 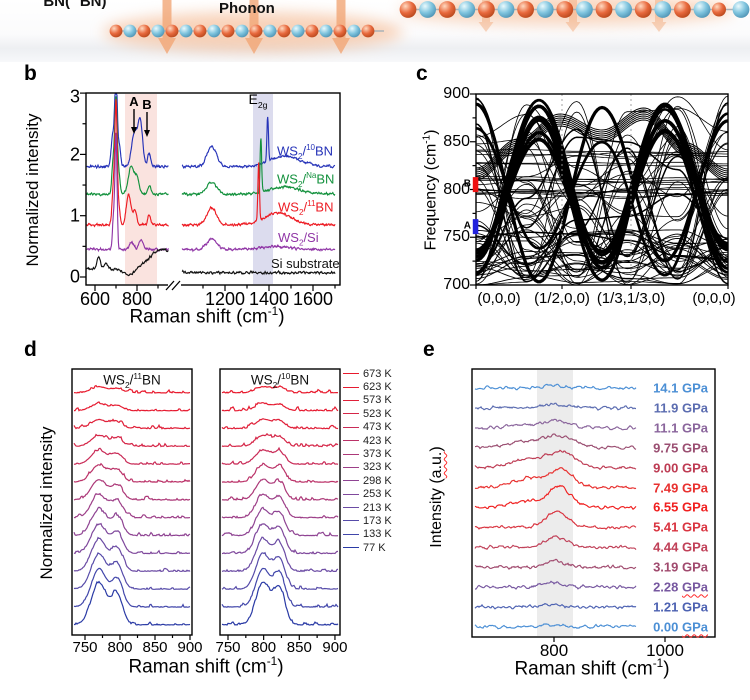 I want to click on temp-spectrum-253K, so click(x=280, y=539).